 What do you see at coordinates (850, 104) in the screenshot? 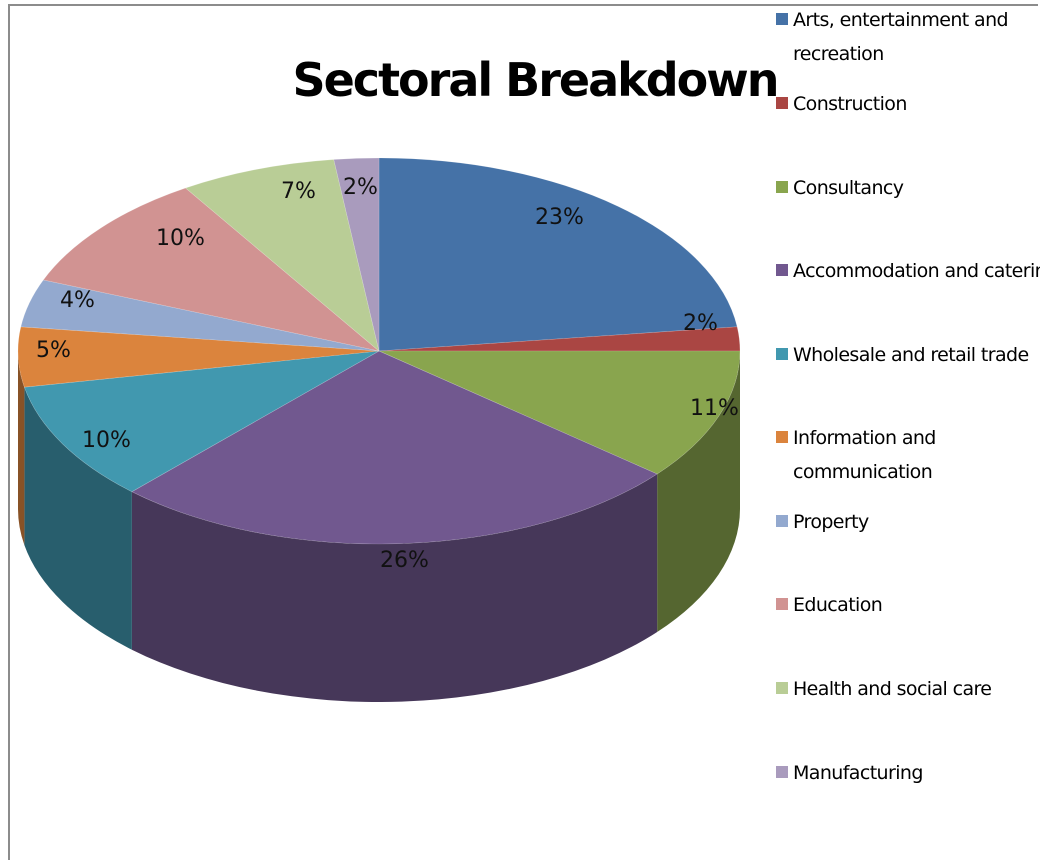
I see `legend-label-1: Construction` at bounding box center [850, 104].